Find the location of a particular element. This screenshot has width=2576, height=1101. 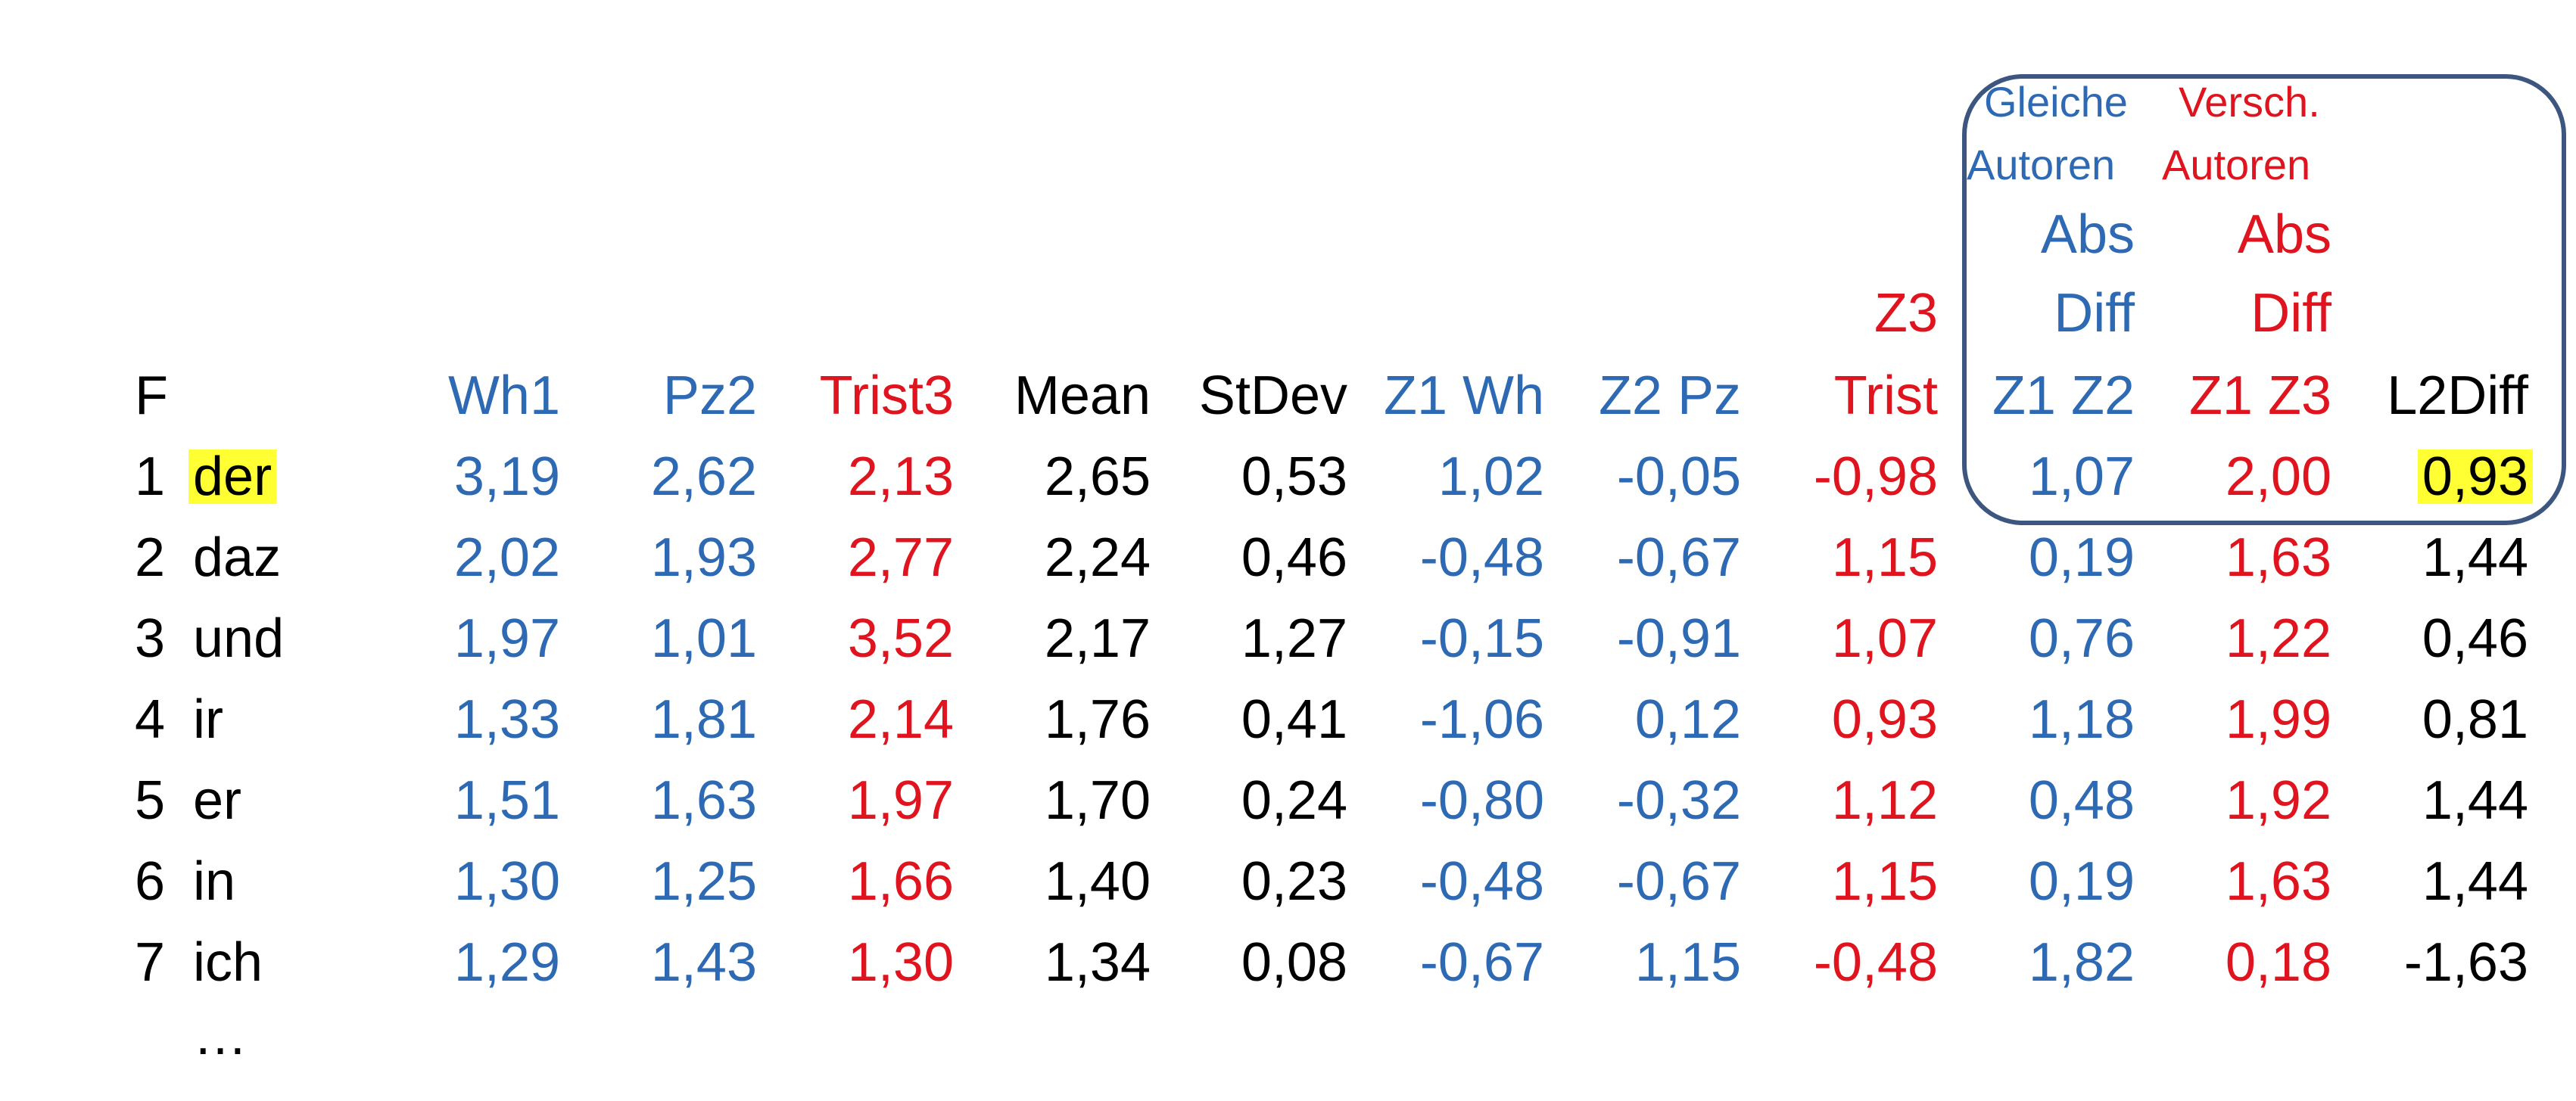

row-rank: 1 is located at coordinates (150, 476).